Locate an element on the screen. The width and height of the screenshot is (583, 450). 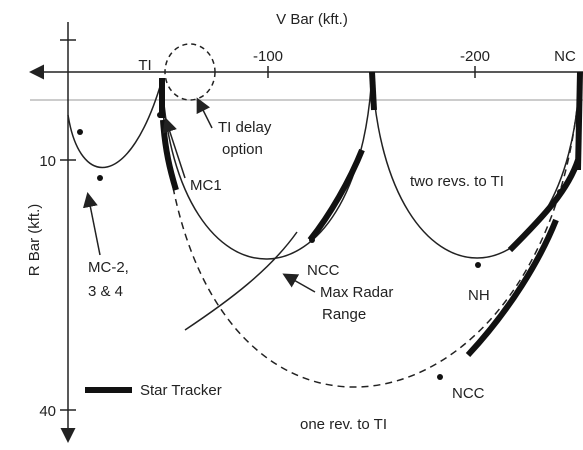
label: TI delay is located at coordinates (245, 127).